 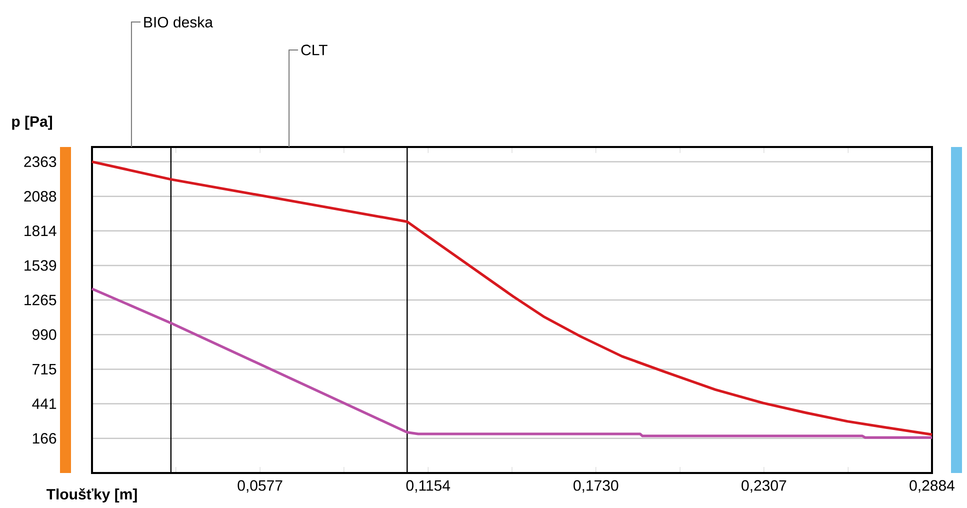 What do you see at coordinates (178, 22) in the screenshot?
I see `text: BIO deska` at bounding box center [178, 22].